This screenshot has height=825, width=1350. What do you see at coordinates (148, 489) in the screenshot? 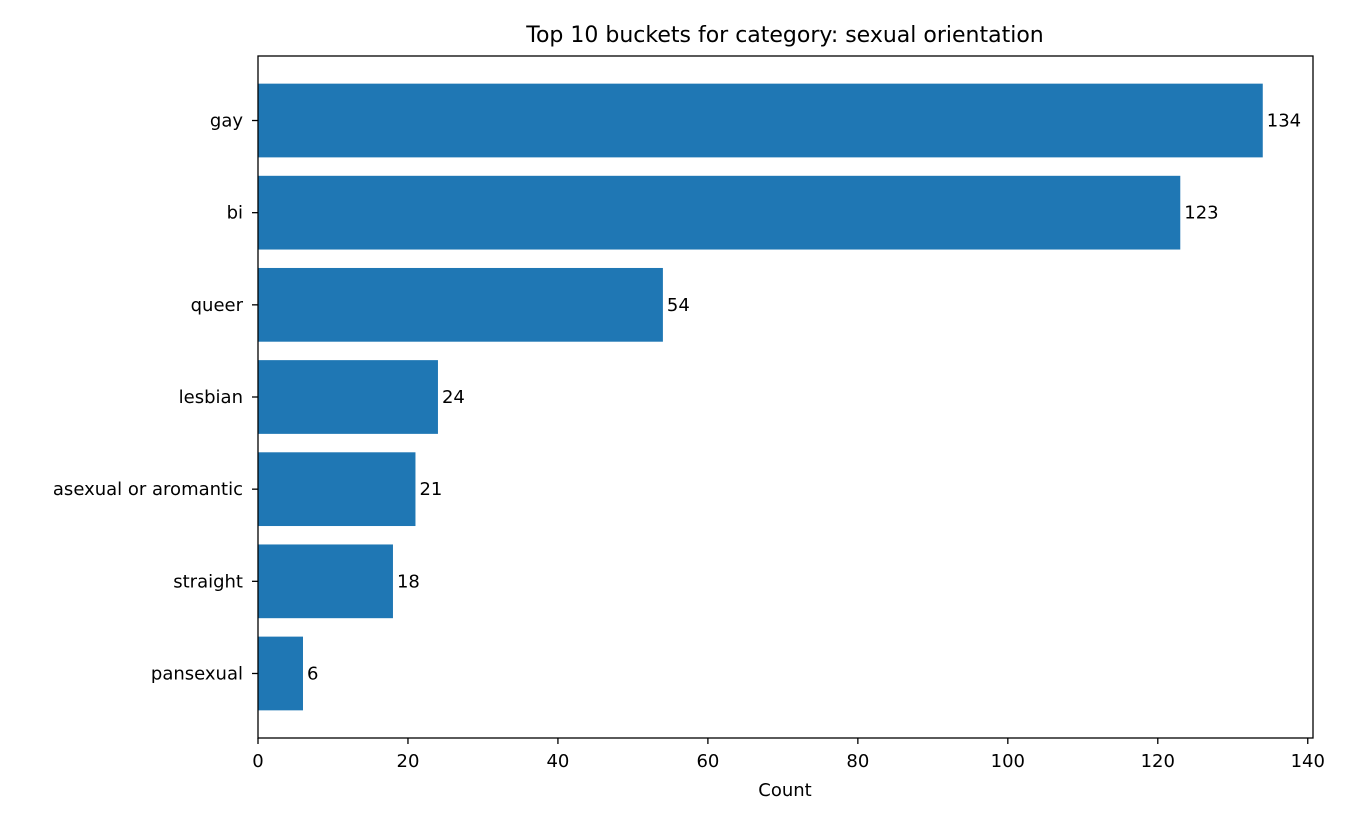
I see `category-label: asexual or aromantic` at bounding box center [148, 489].